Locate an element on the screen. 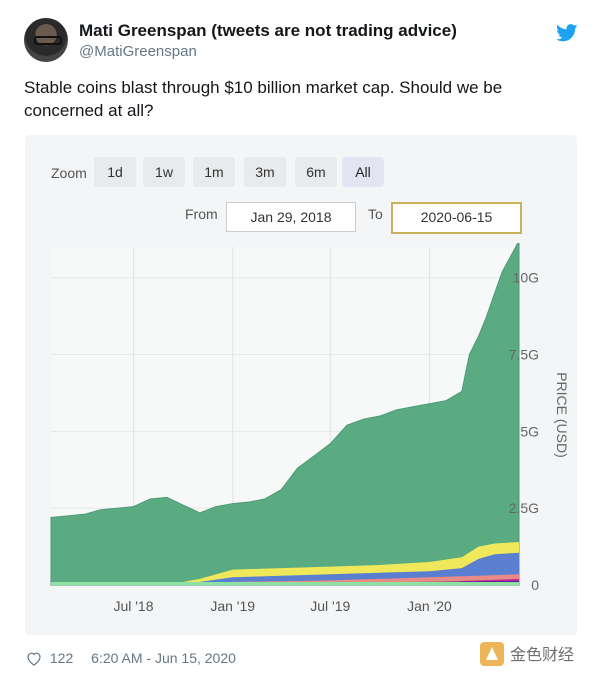  tweet-timestamp: 6:20 AM - Jun 15, 2020 is located at coordinates (163, 658).